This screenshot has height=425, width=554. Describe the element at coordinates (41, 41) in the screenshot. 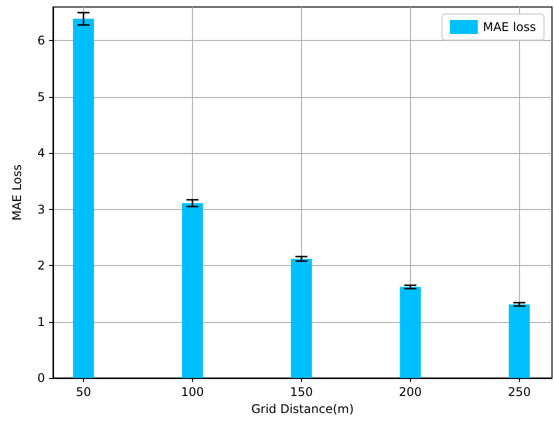

I see `y-tick-label: 6` at that location.